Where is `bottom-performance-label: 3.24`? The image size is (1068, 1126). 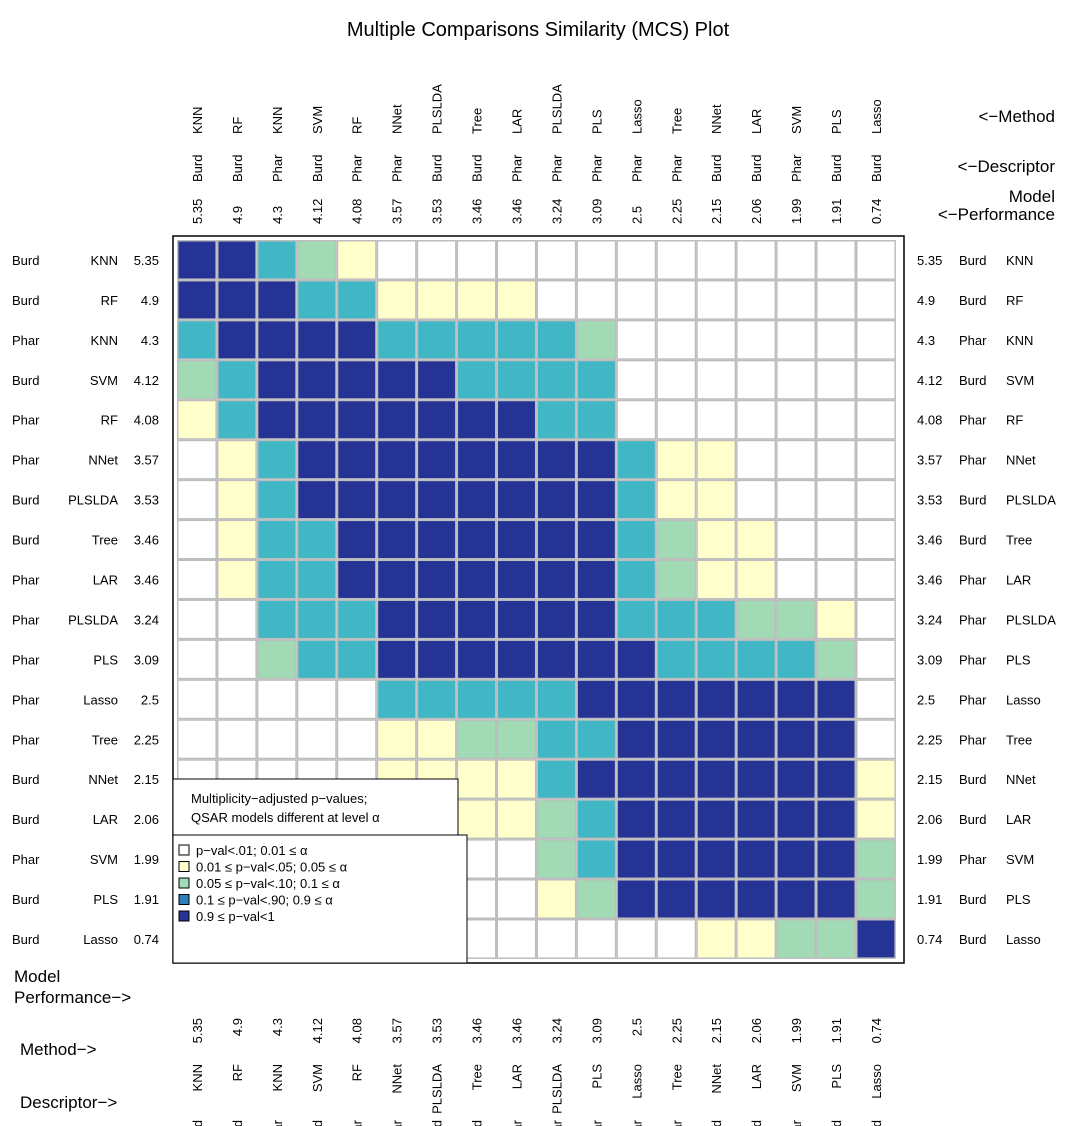
bottom-performance-label: 3.24 is located at coordinates (556, 1030).